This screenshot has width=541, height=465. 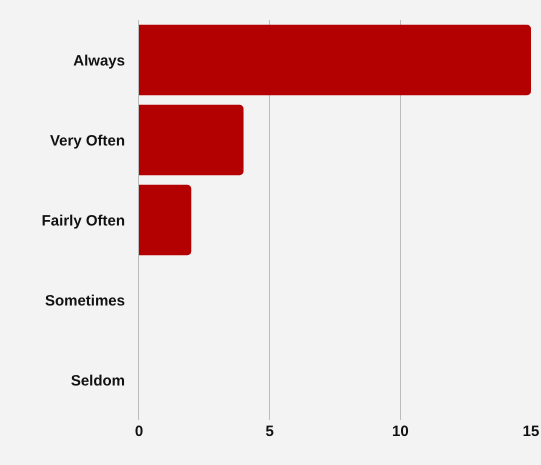 What do you see at coordinates (87, 141) in the screenshot?
I see `y-tick-label: Very Often` at bounding box center [87, 141].